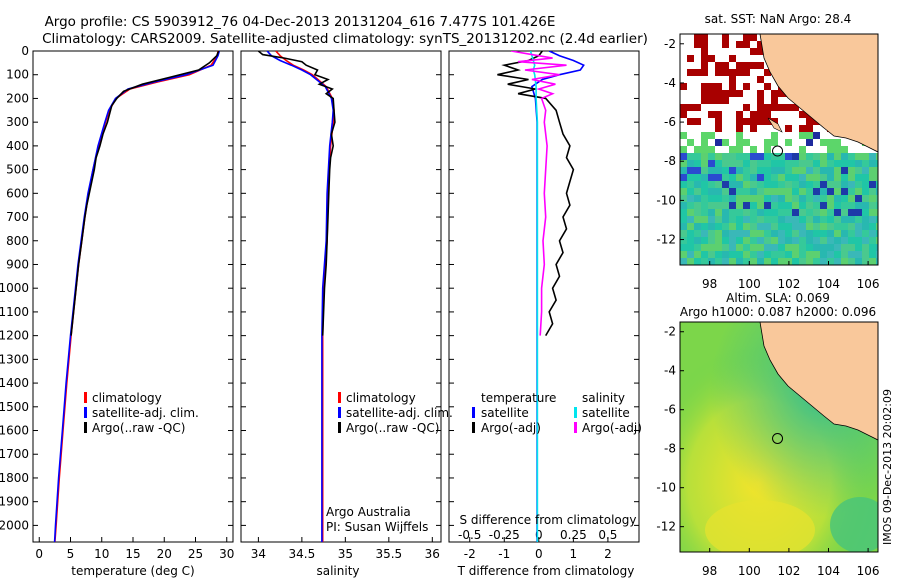  What do you see at coordinates (85, 427) in the screenshot?
I see `legend-swatch-argo` at bounding box center [85, 427].